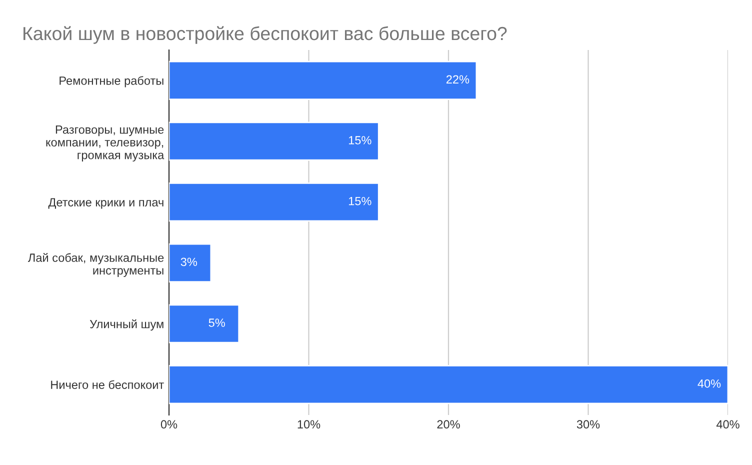 This screenshot has height=465, width=752. I want to click on x-tick-label: 10%, so click(309, 424).